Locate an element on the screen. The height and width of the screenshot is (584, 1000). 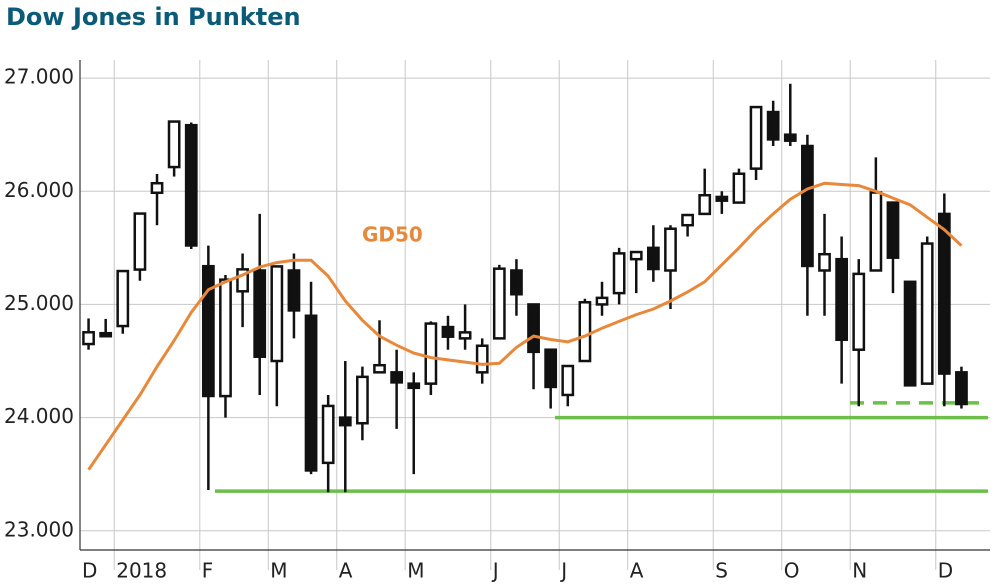
y-tick-label: 26.000 is located at coordinates (39, 190).